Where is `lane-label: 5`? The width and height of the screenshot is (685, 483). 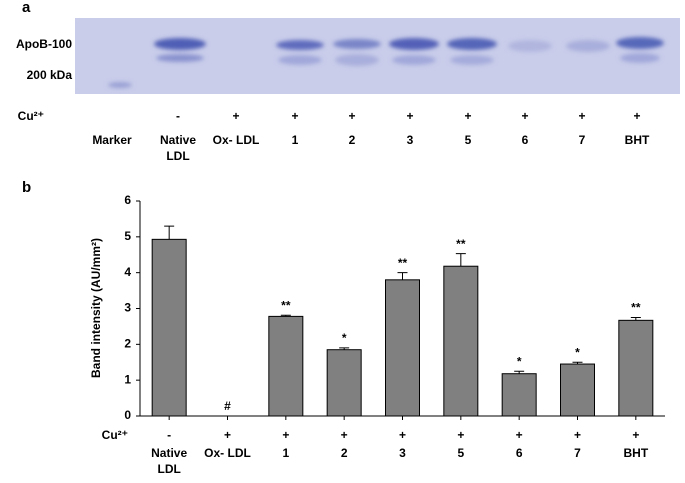 lane-label: 5 is located at coordinates (468, 140).